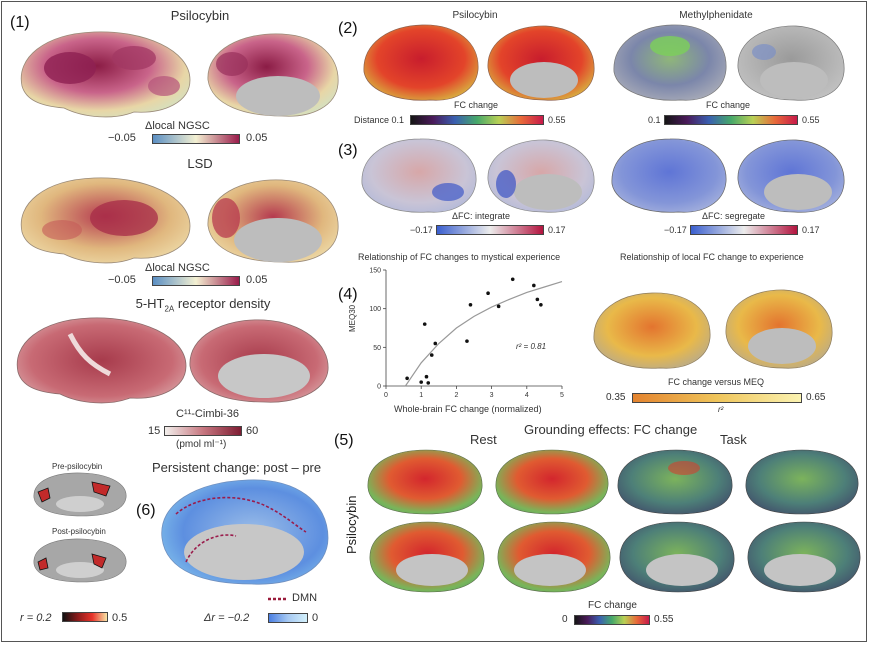  What do you see at coordinates (677, 557) in the screenshot?
I see `task-left-medial-brain` at bounding box center [677, 557].